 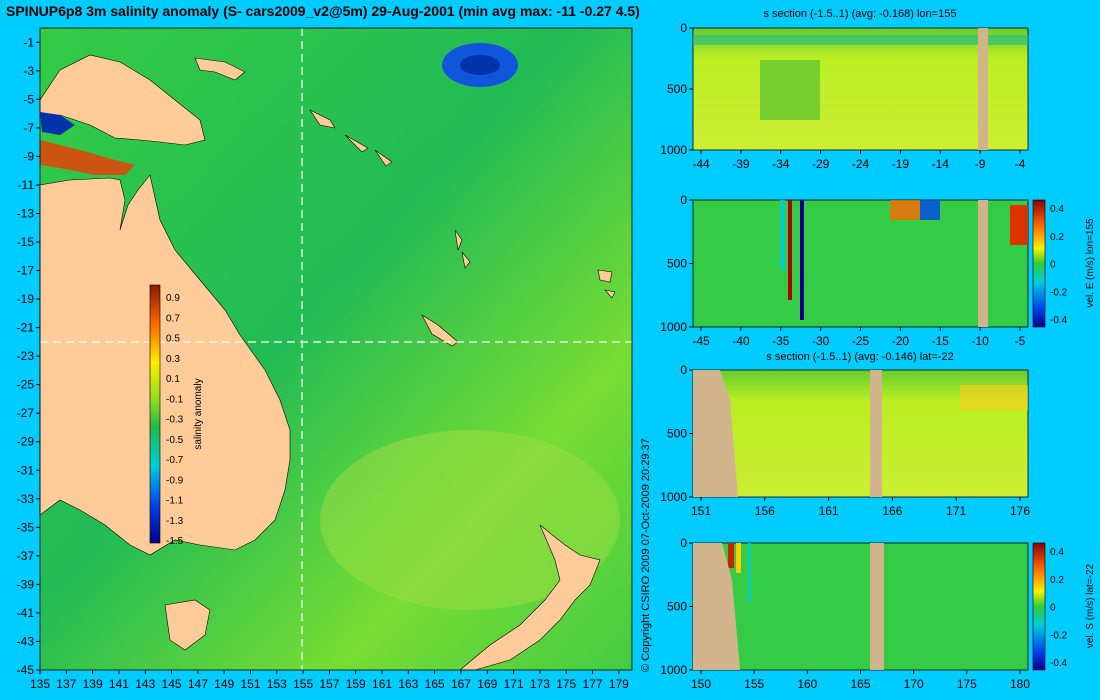 I want to click on vel-s-colorbar-bar, so click(x=1039, y=606).